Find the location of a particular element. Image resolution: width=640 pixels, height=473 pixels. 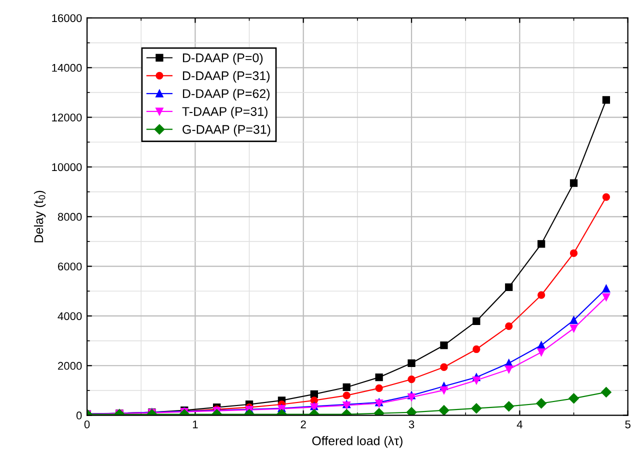

x-axis-title: Offered load (λτ) is located at coordinates (357, 442).